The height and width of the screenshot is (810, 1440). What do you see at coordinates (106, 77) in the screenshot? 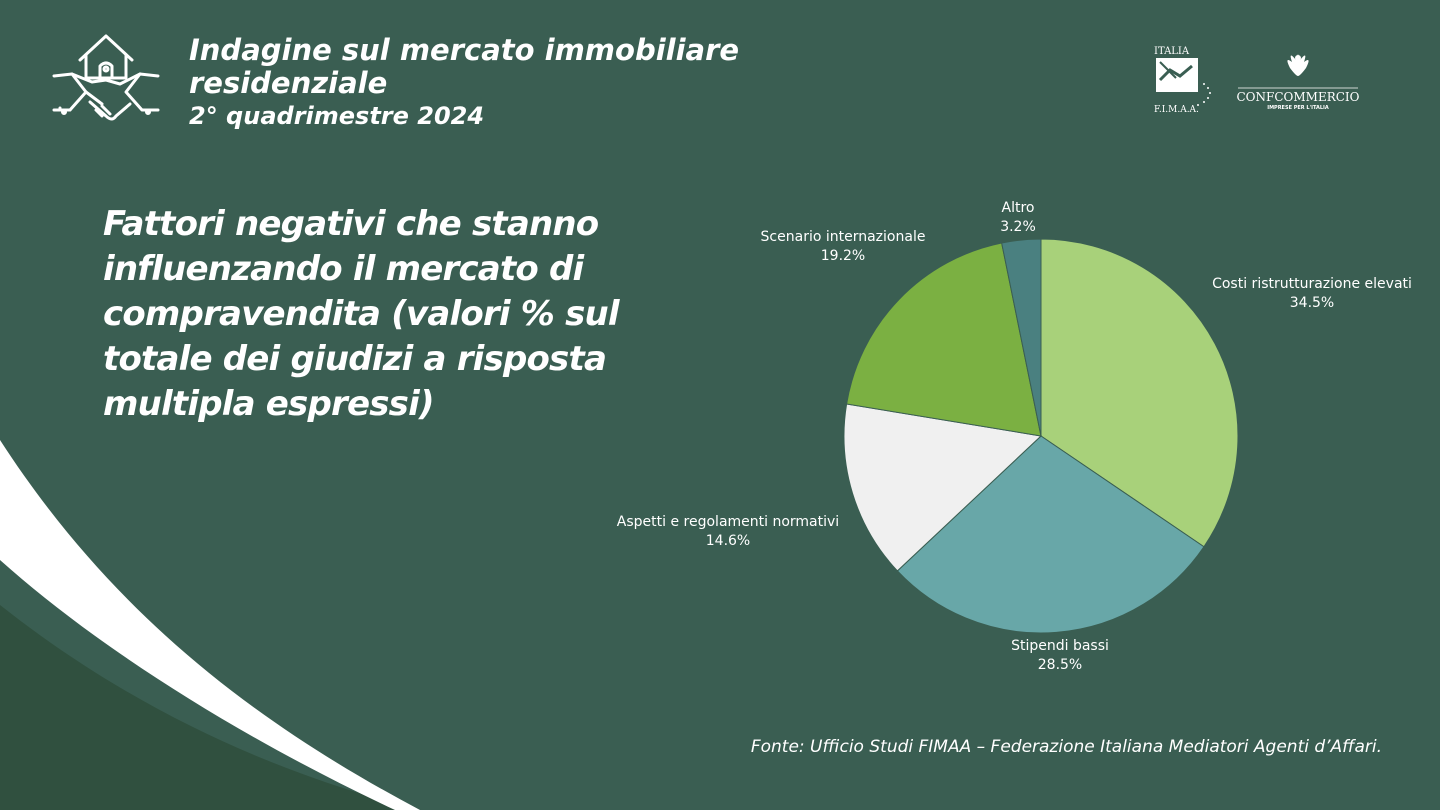
I see `house-handshake-icon` at bounding box center [106, 77].